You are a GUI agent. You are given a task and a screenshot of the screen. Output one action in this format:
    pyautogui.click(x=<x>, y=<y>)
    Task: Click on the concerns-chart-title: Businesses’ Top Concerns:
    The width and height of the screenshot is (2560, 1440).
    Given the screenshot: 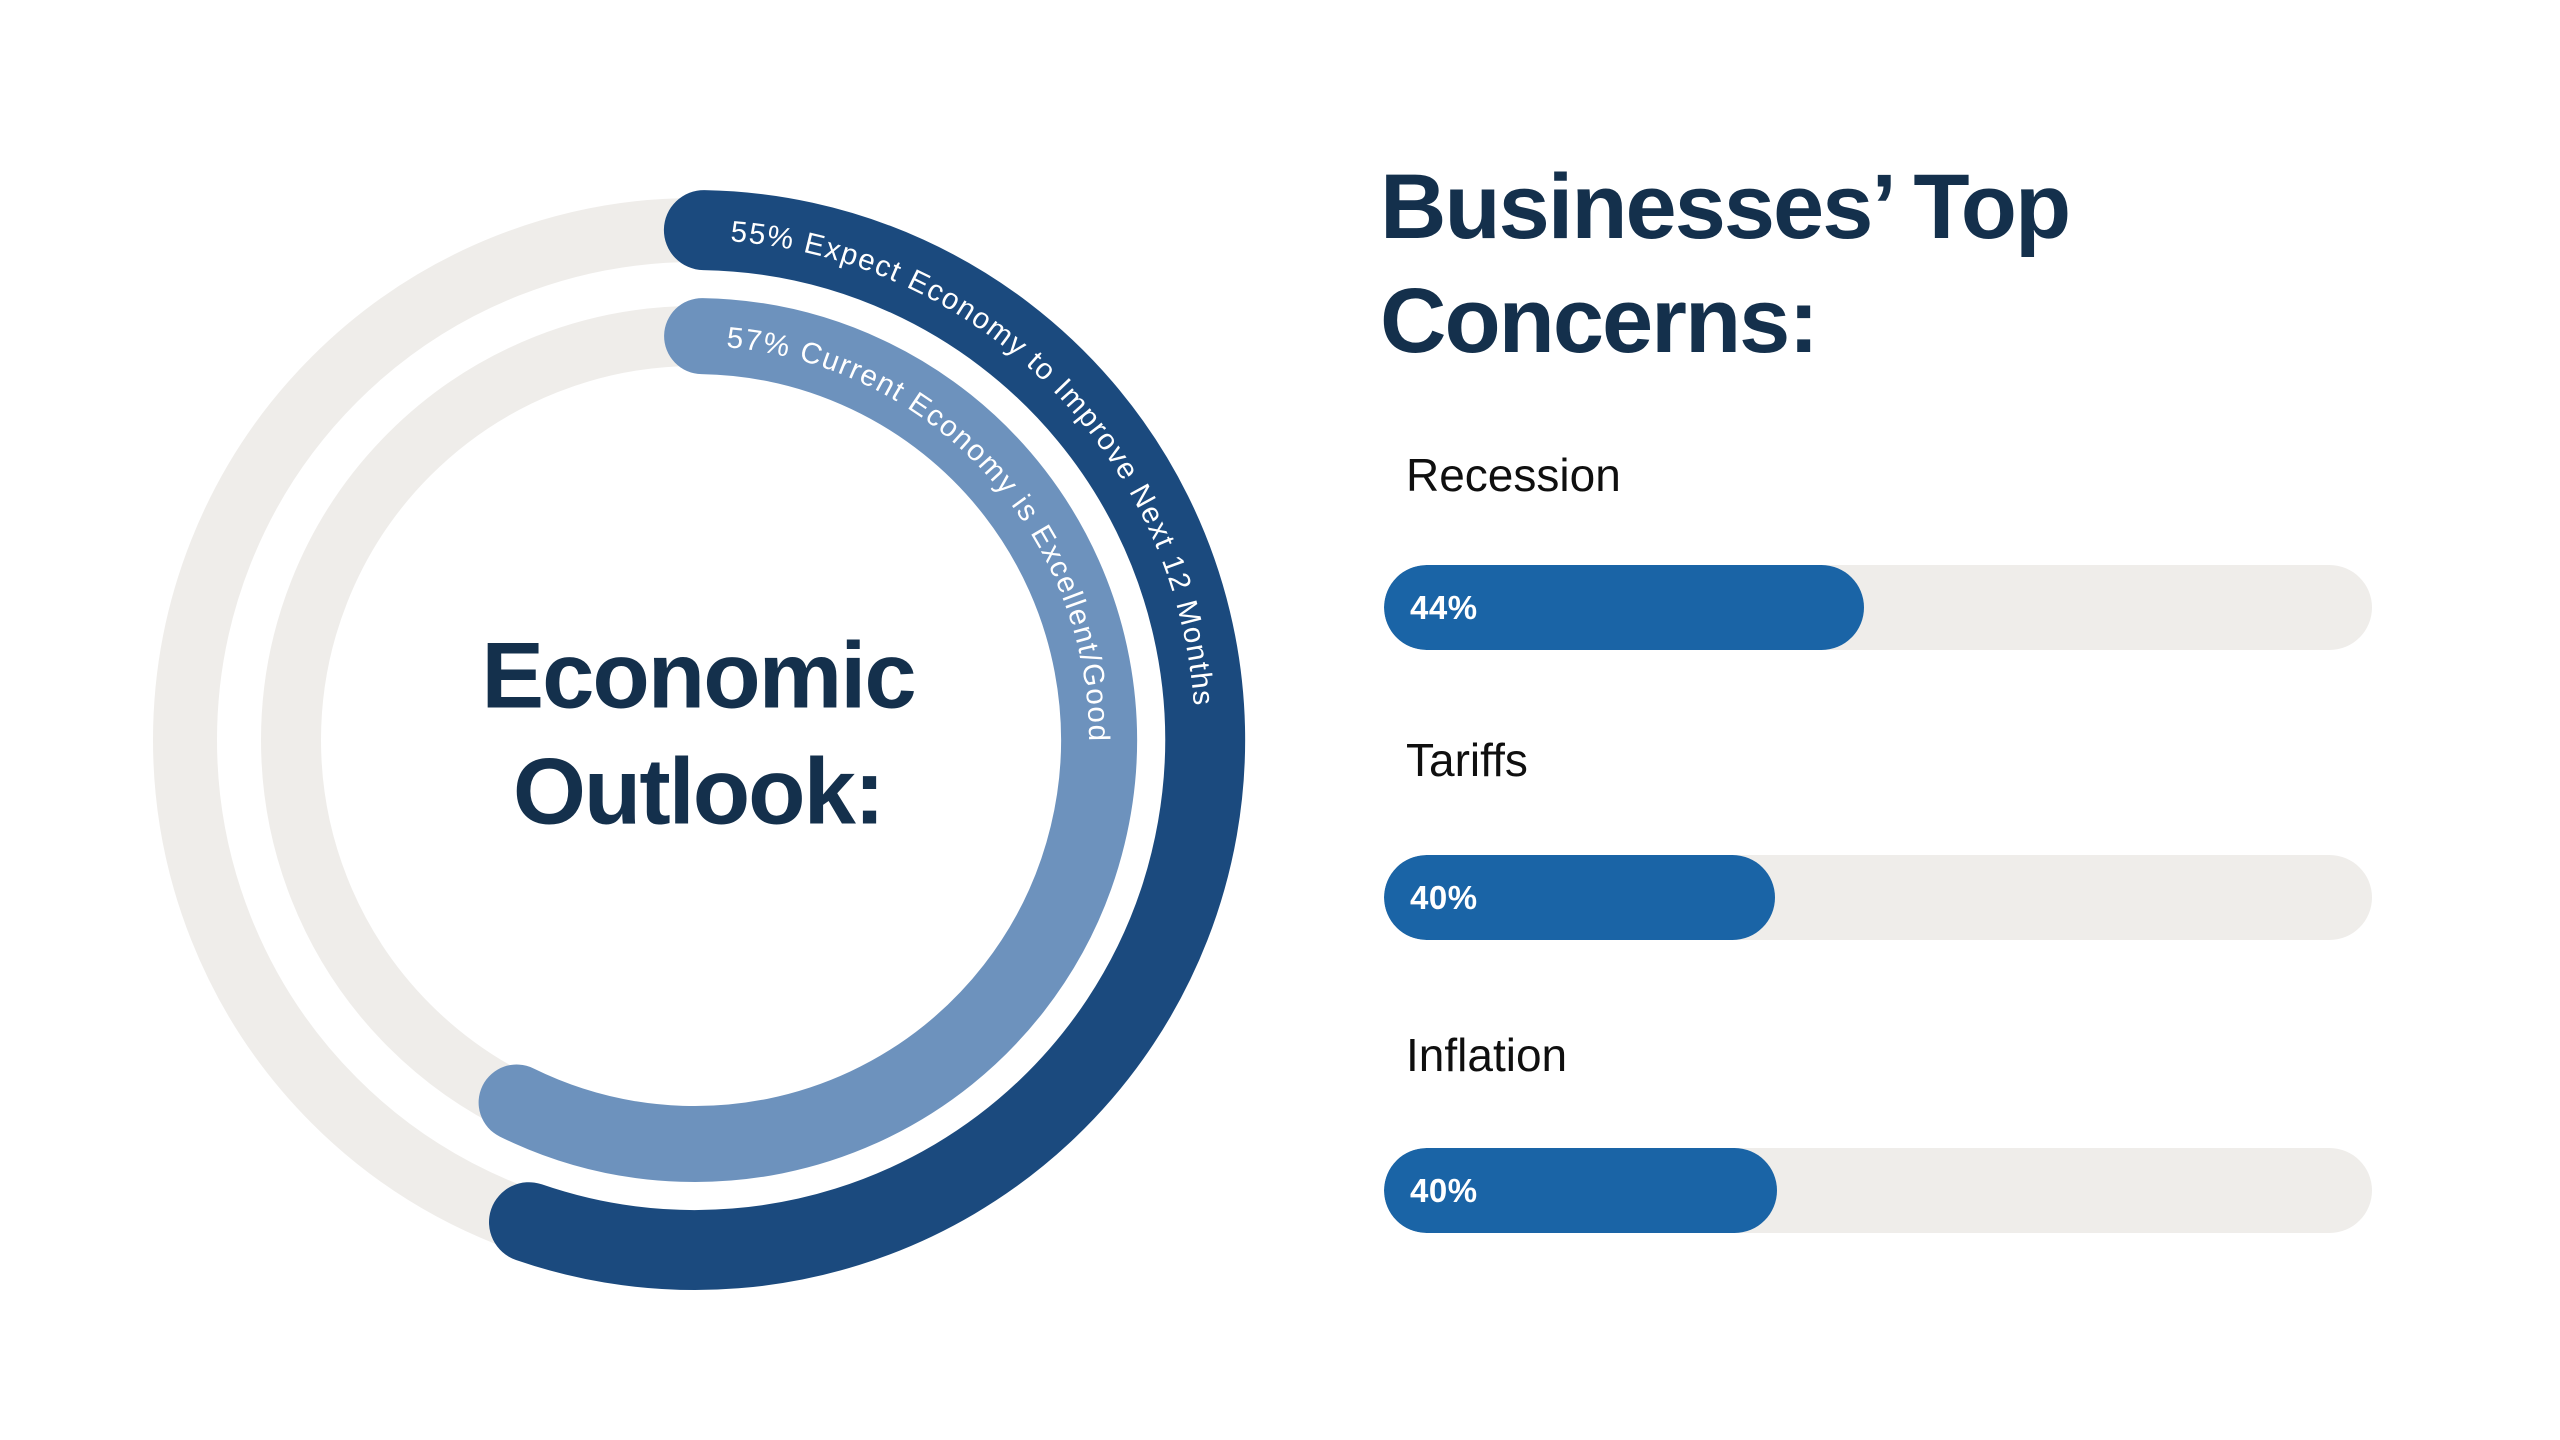 What is the action you would take?
    pyautogui.click(x=1725, y=264)
    